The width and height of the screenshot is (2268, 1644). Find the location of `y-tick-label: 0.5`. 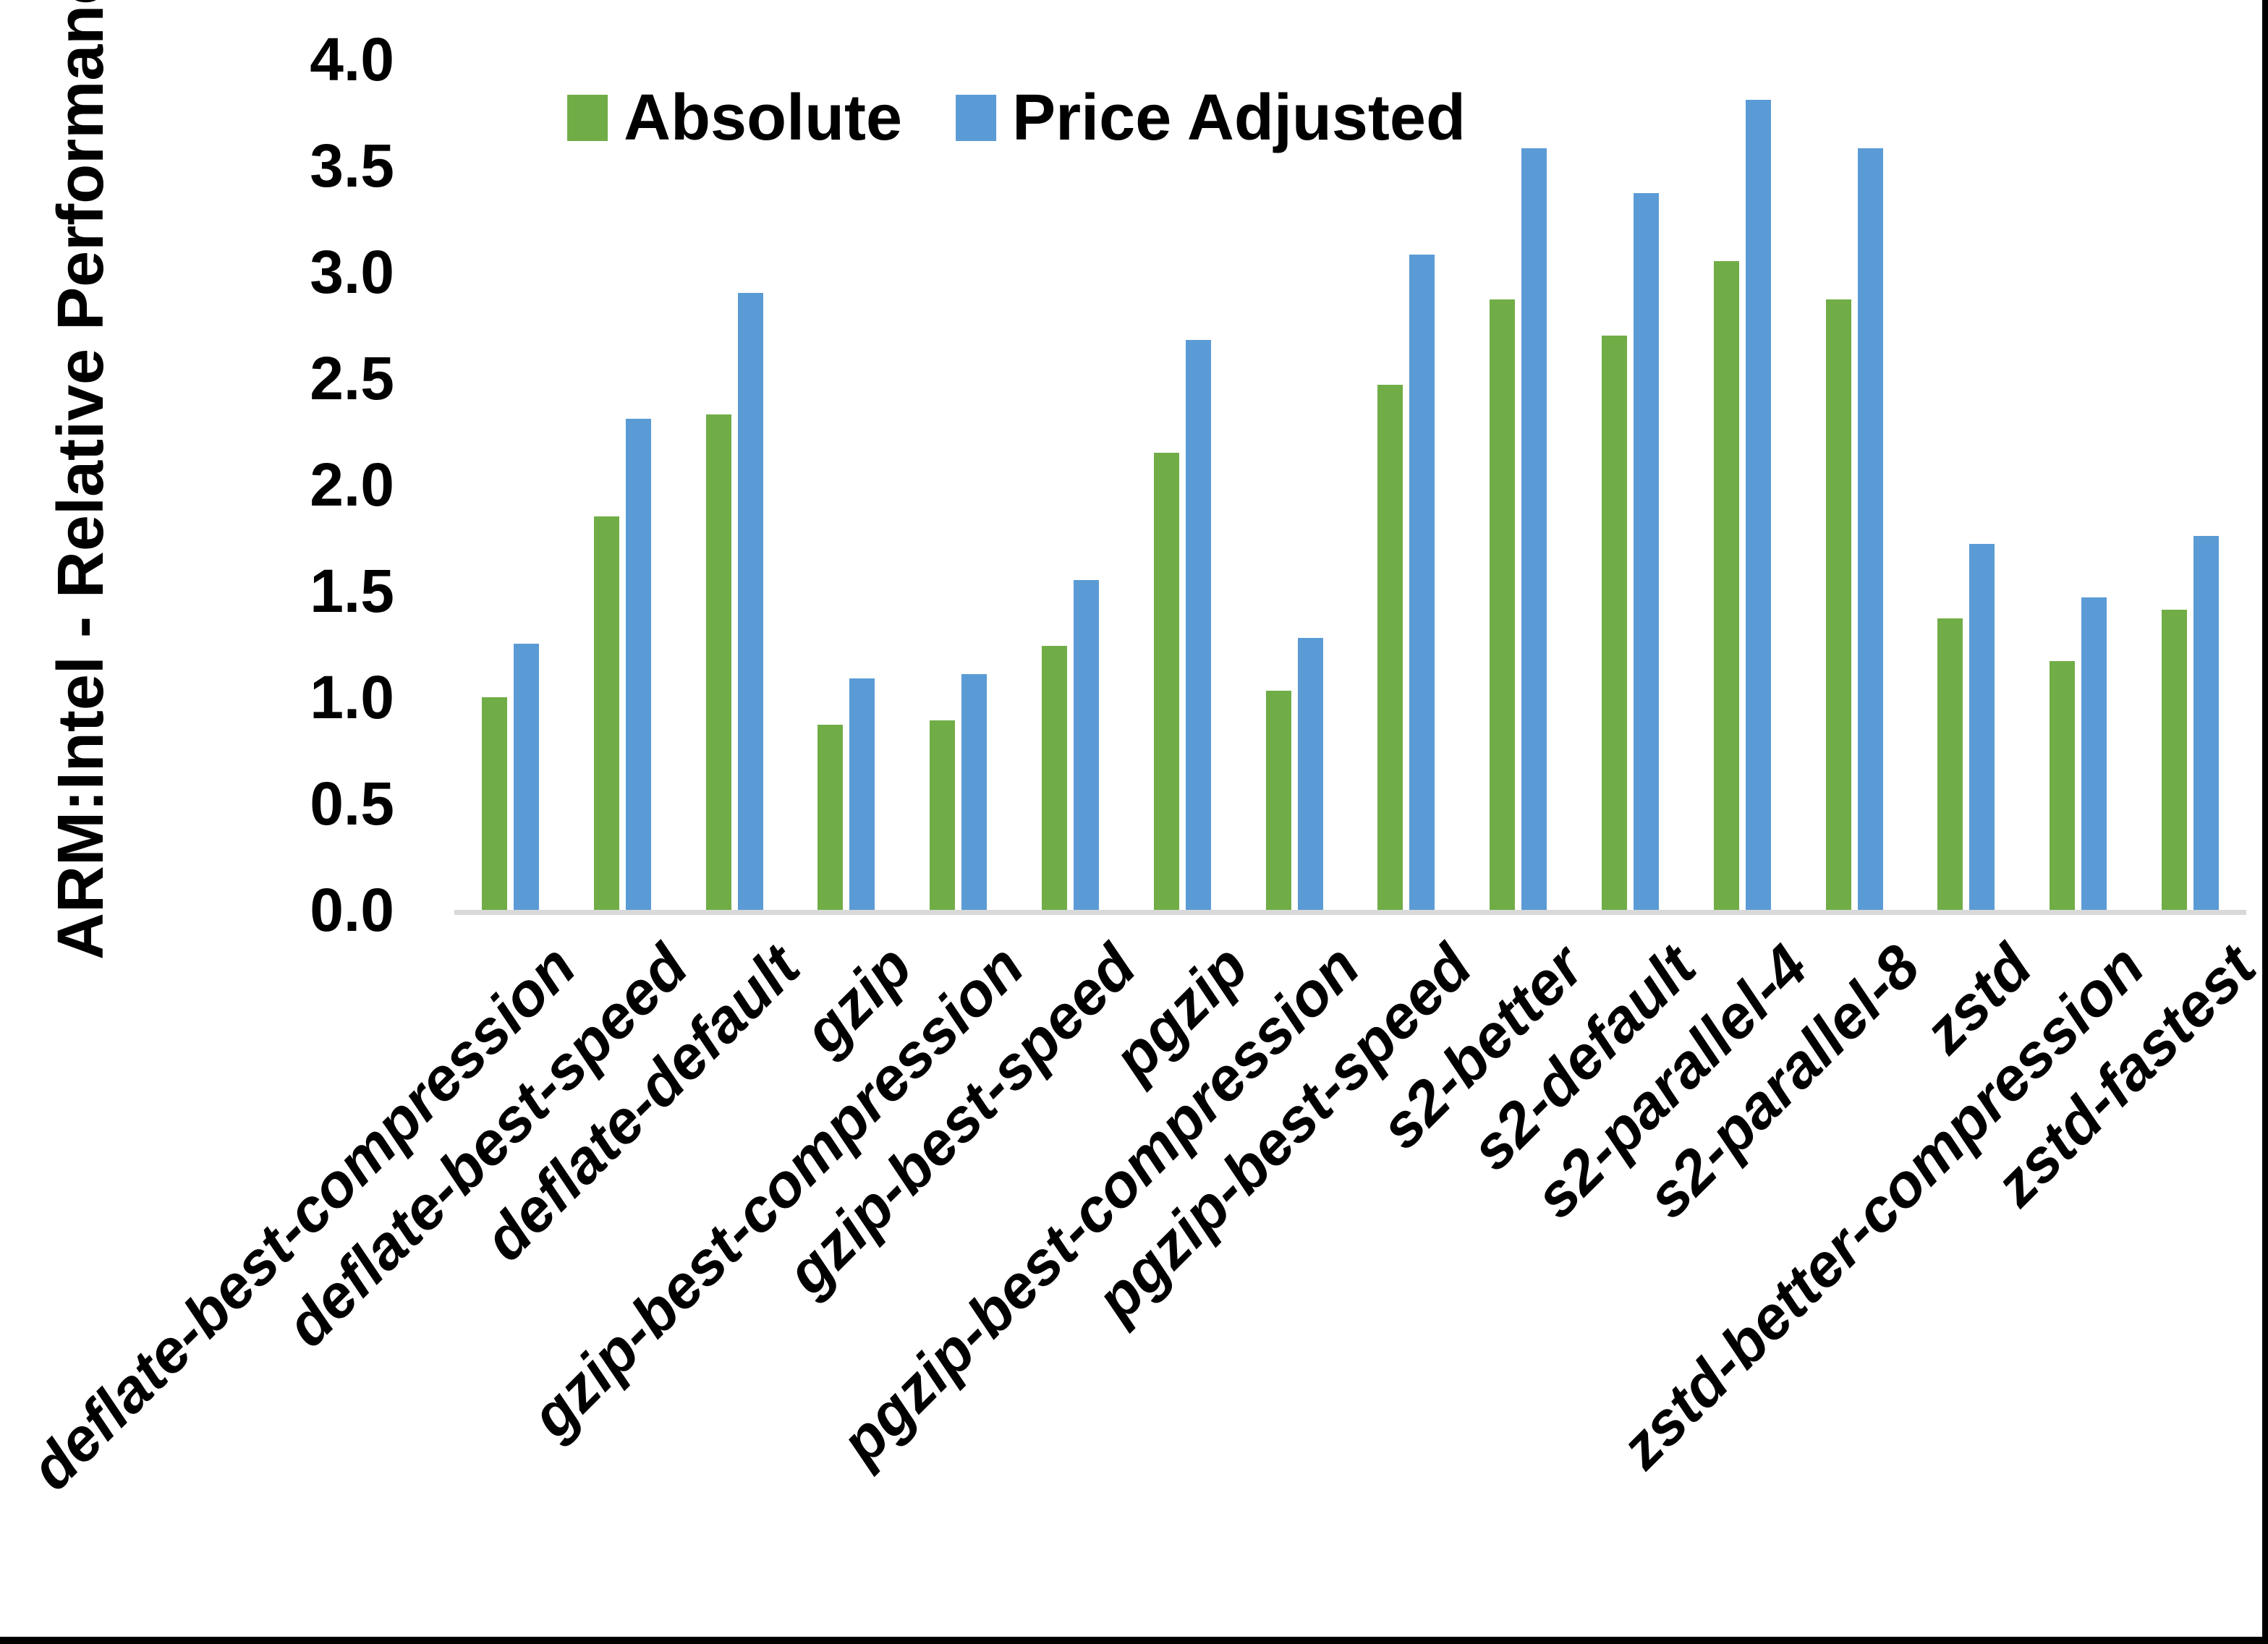

y-tick-label: 0.5 is located at coordinates (352, 804).